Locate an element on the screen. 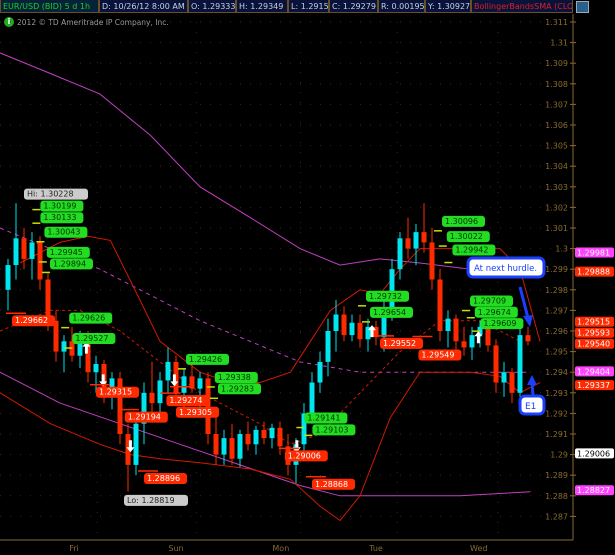  y-tick-label: 1.299 is located at coordinates (556, 269).